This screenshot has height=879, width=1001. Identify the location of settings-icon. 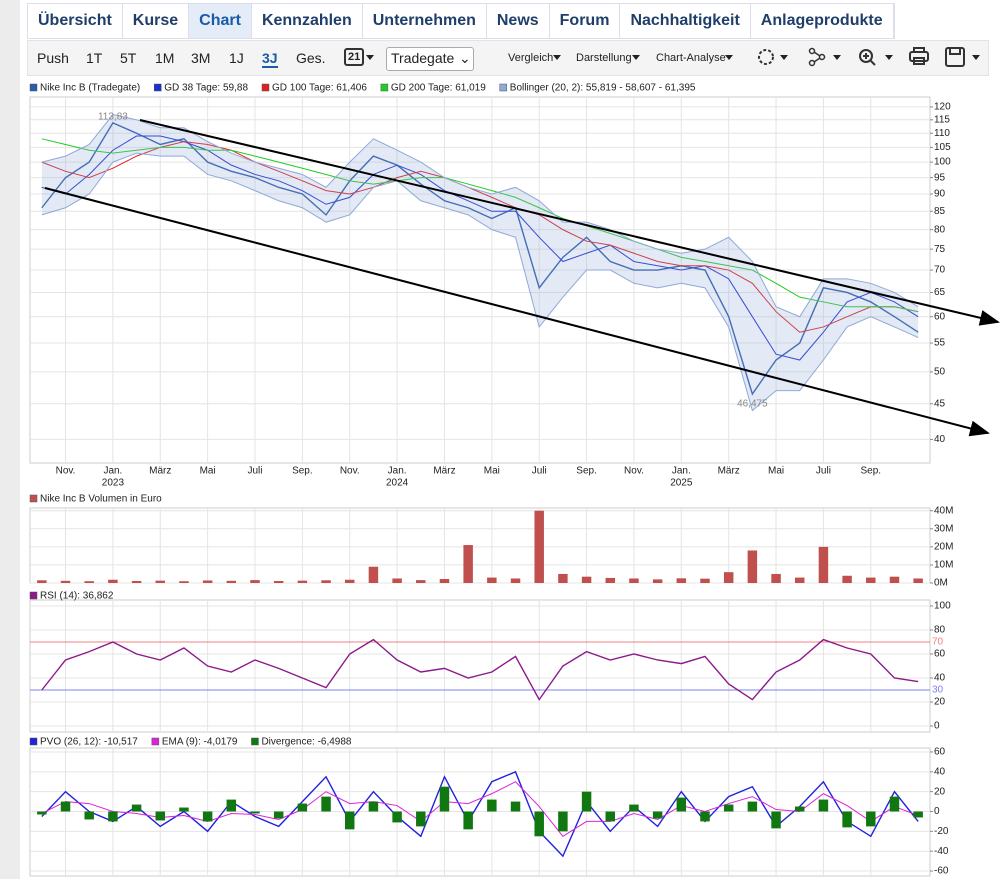
(766, 57).